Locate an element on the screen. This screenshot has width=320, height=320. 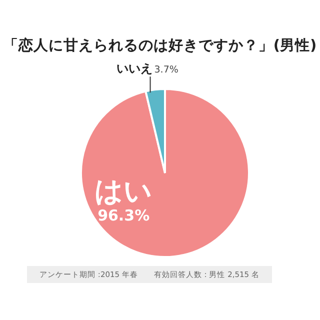
data-label: 96.3% is located at coordinates (124, 215).